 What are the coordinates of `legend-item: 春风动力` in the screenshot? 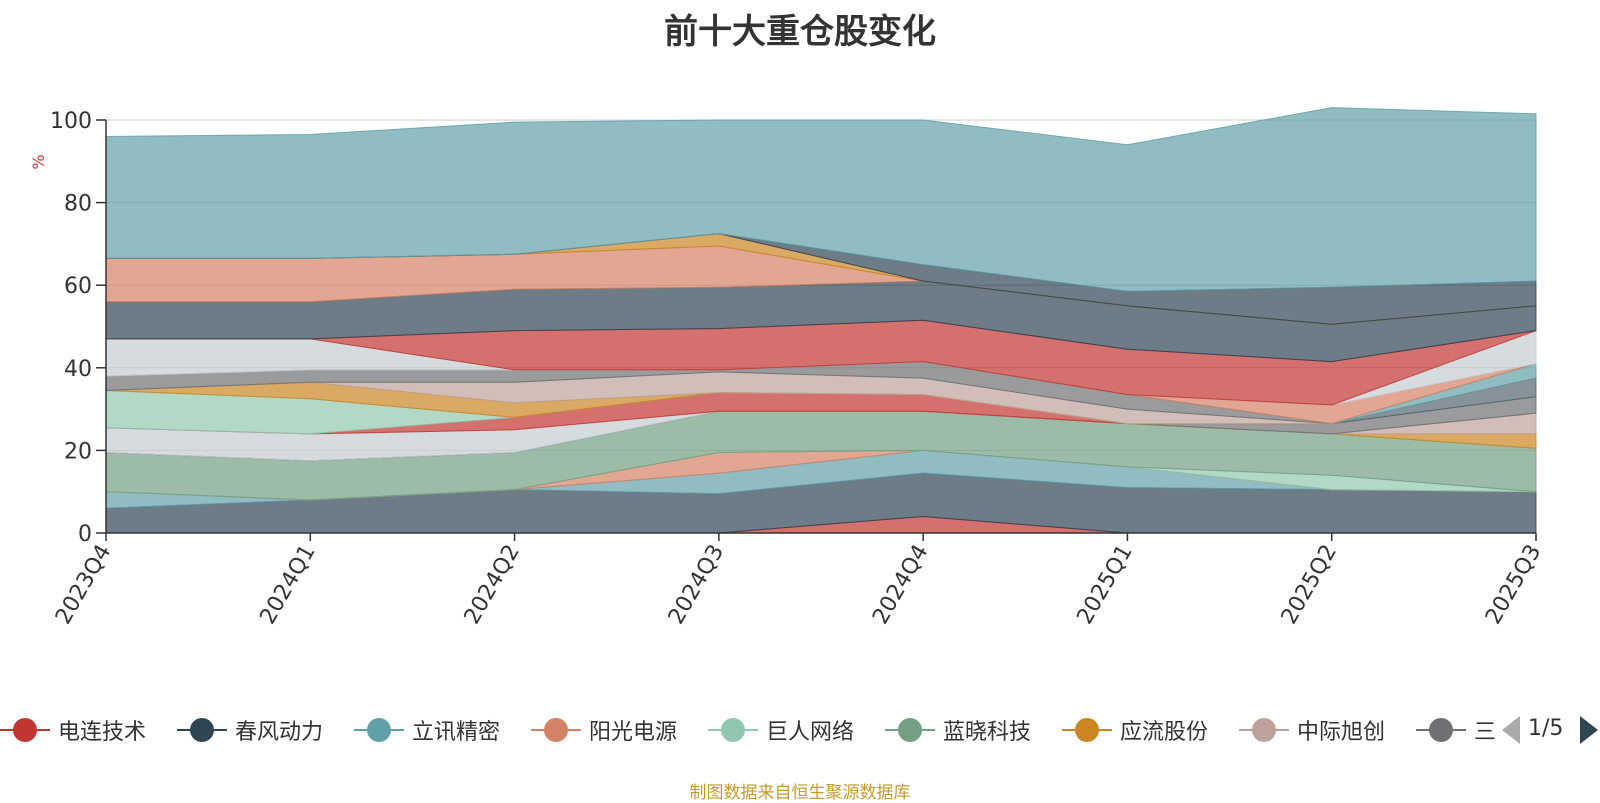 It's located at (250, 730).